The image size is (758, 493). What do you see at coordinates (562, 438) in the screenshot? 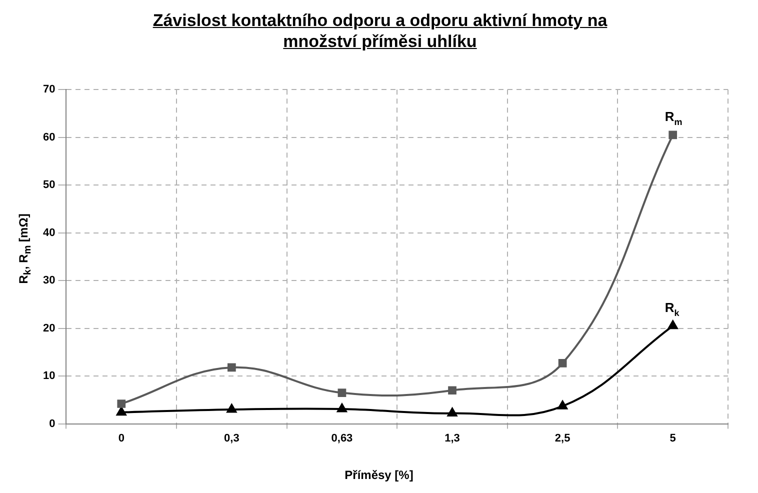
I see `x-tick-label: 2,5` at bounding box center [562, 438].